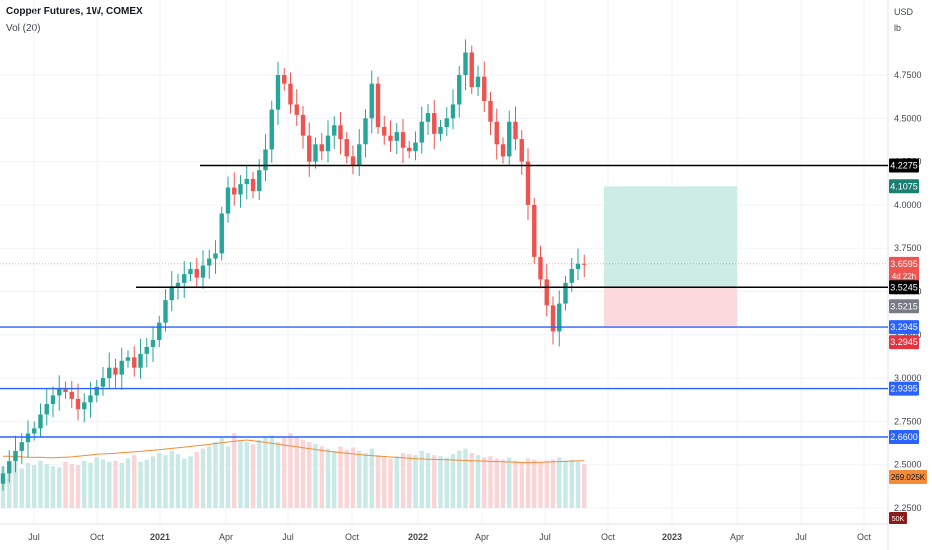 This screenshot has height=550, width=932. Describe the element at coordinates (908, 465) in the screenshot. I see `y-tick-label: 2.5000` at that location.